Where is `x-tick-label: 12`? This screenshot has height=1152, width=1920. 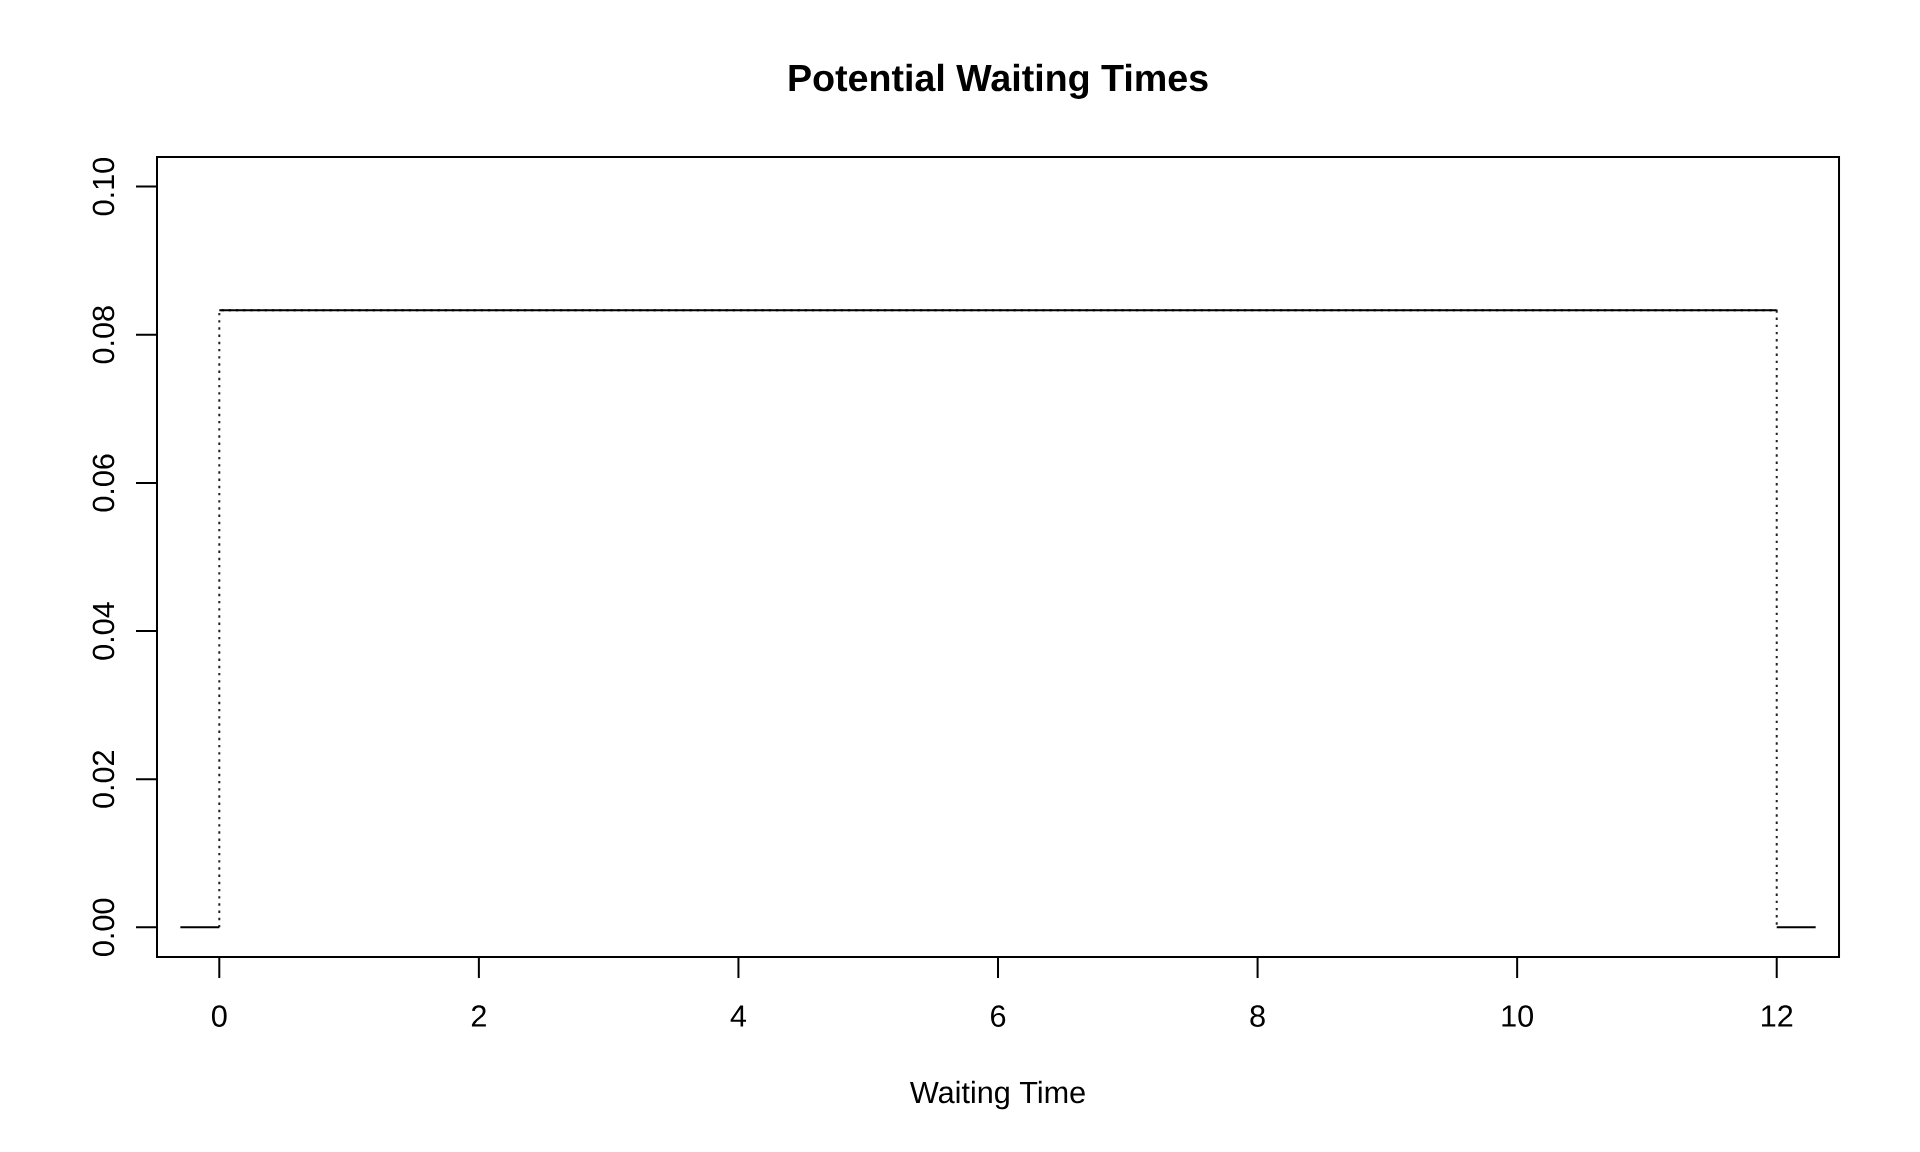 x-tick-label: 12 is located at coordinates (1777, 1016).